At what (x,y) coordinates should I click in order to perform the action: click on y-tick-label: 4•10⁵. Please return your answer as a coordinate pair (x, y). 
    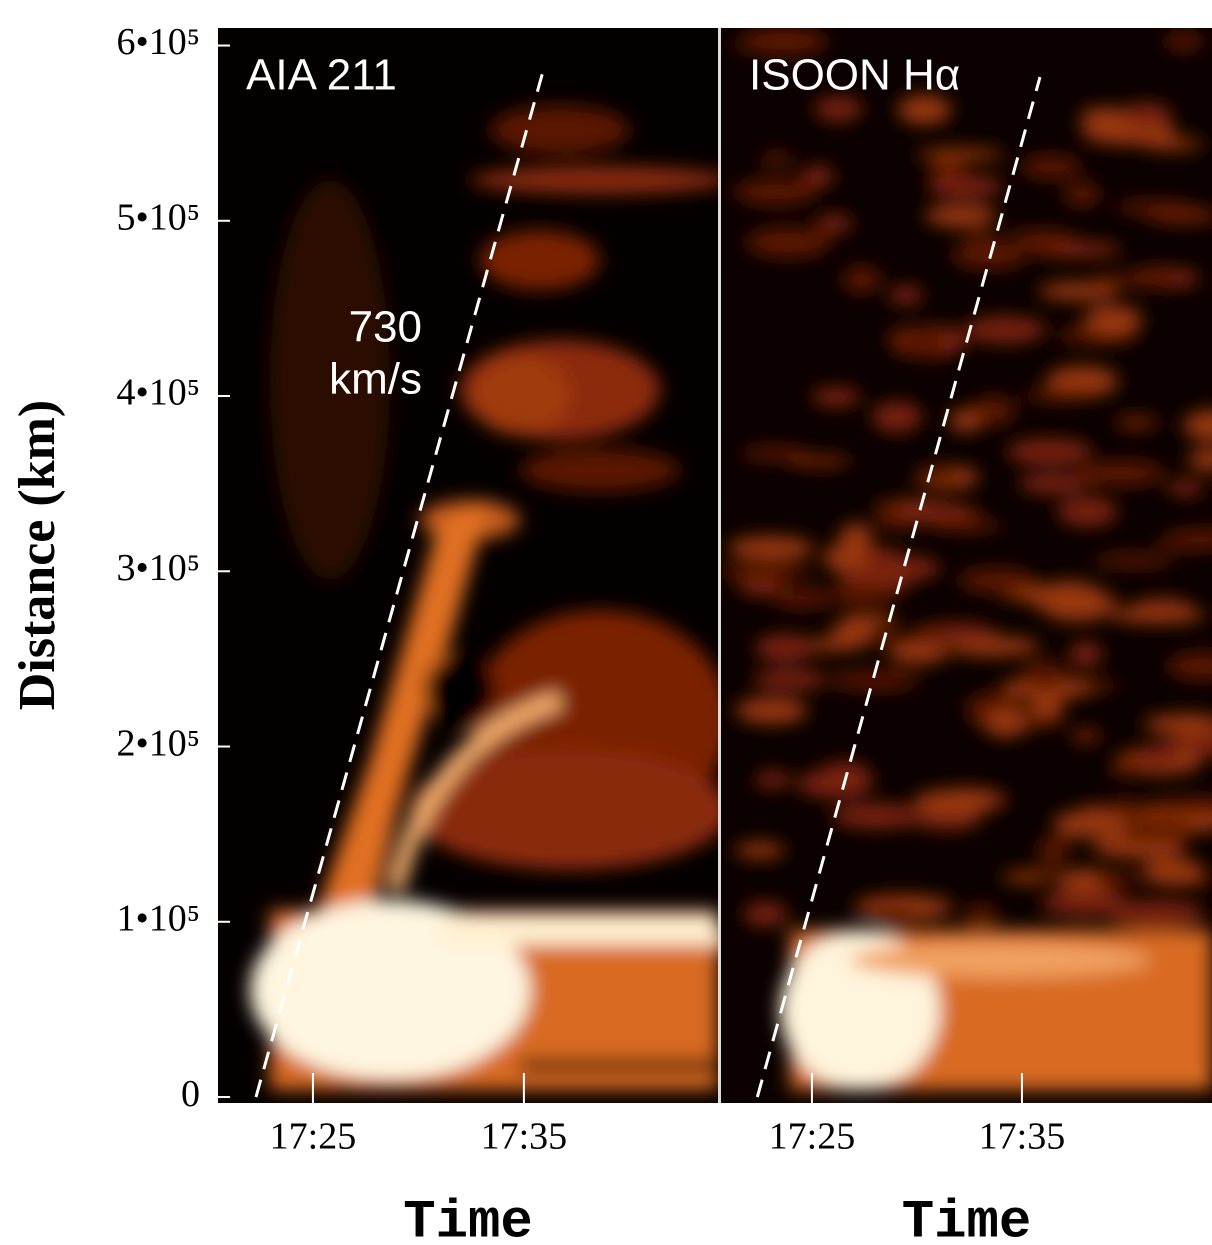
    Looking at the image, I should click on (158, 393).